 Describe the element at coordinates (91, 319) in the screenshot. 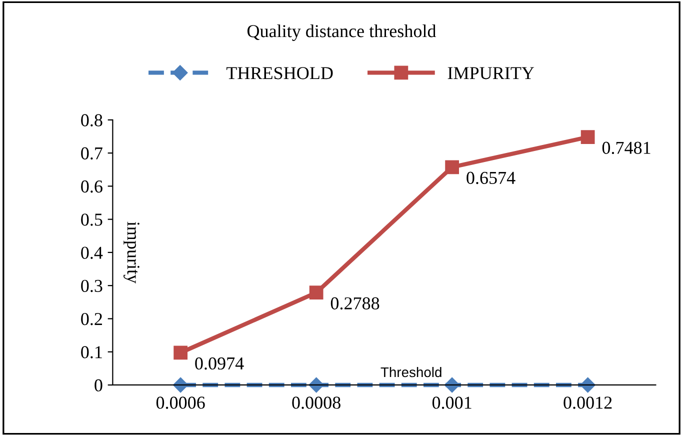

I see `y-tick-label: 0.2` at that location.